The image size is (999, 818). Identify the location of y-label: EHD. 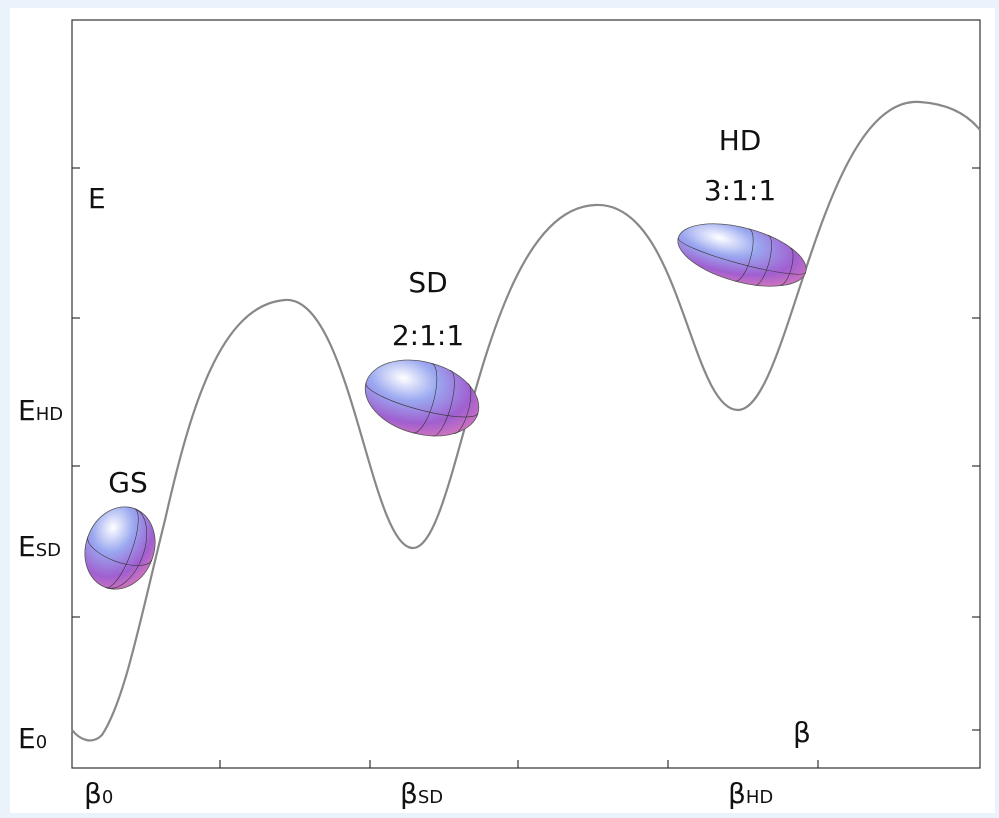
(40, 410).